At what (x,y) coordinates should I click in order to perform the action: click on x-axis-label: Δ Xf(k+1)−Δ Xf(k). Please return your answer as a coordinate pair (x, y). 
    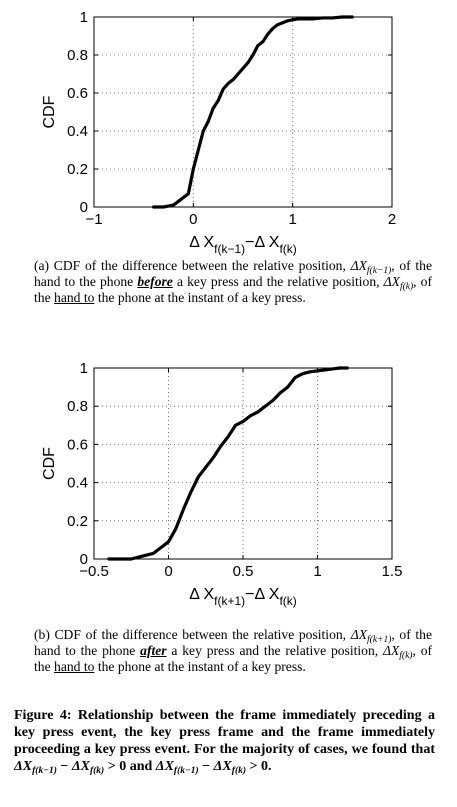
    Looking at the image, I should click on (243, 597).